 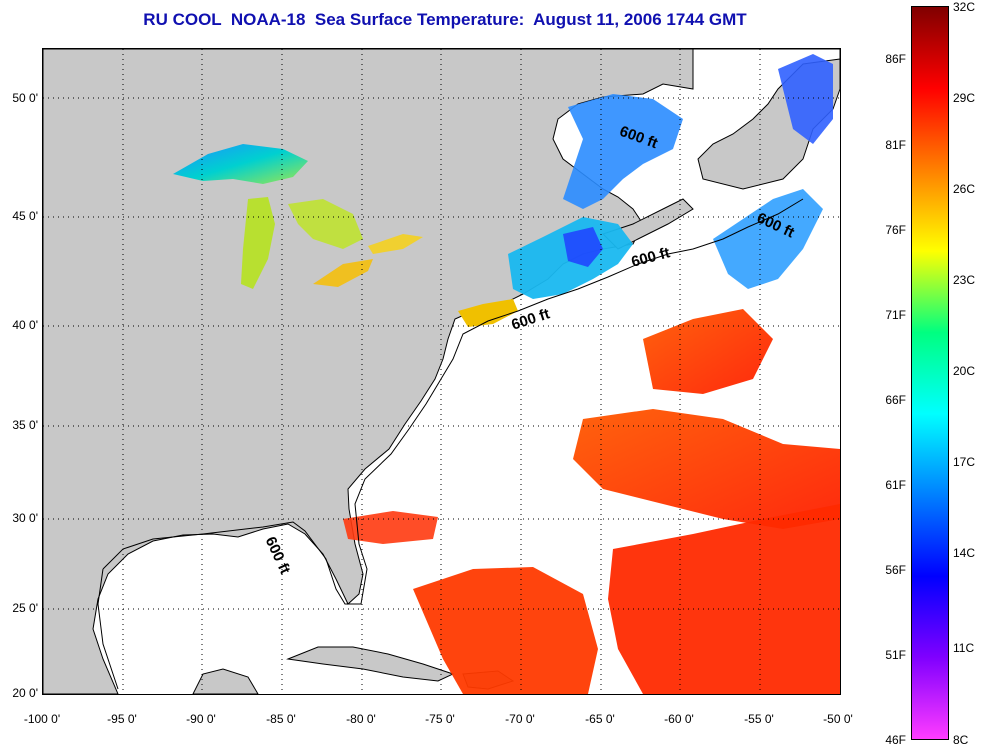 What do you see at coordinates (520, 719) in the screenshot?
I see `lon-label: -70 0'` at bounding box center [520, 719].